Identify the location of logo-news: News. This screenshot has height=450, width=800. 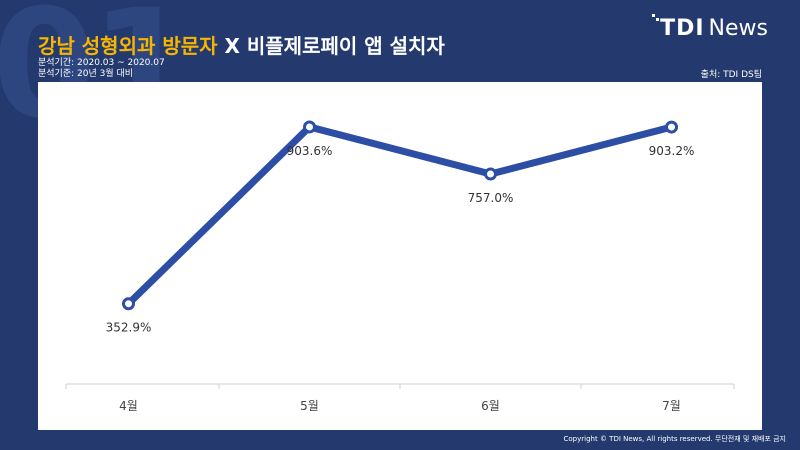
(738, 28).